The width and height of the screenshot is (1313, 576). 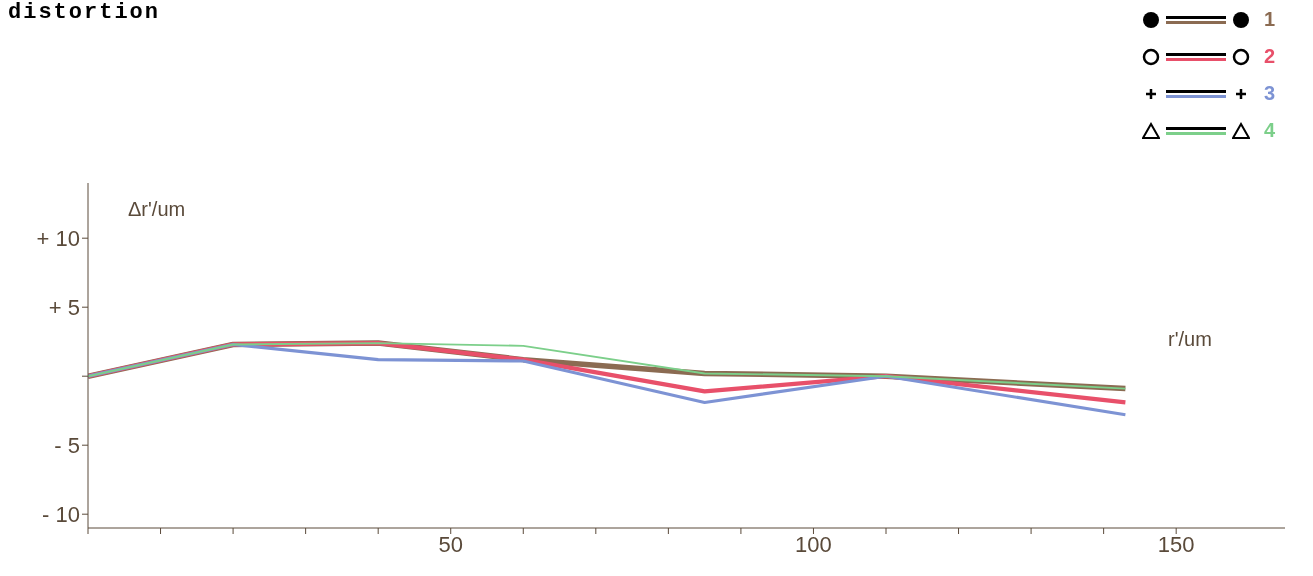 I want to click on y-tick-label: + 10, so click(x=58, y=239).